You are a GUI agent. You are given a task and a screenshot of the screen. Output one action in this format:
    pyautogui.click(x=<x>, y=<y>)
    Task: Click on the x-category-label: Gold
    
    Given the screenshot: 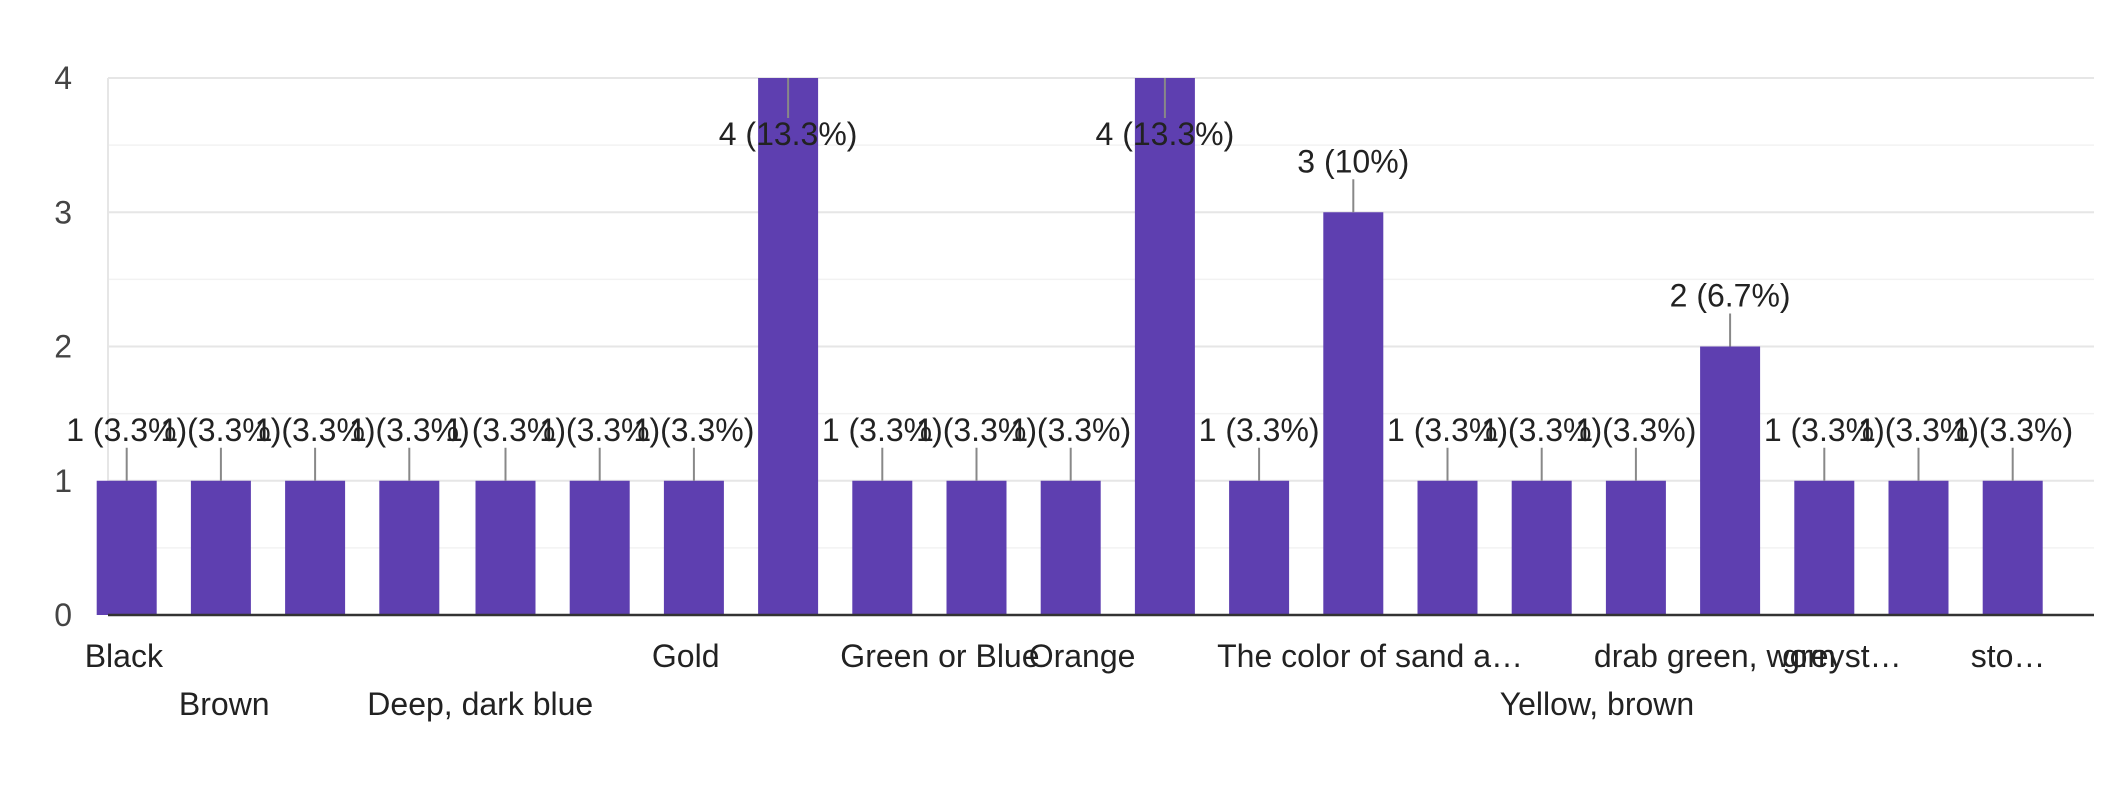 What is the action you would take?
    pyautogui.click(x=686, y=656)
    